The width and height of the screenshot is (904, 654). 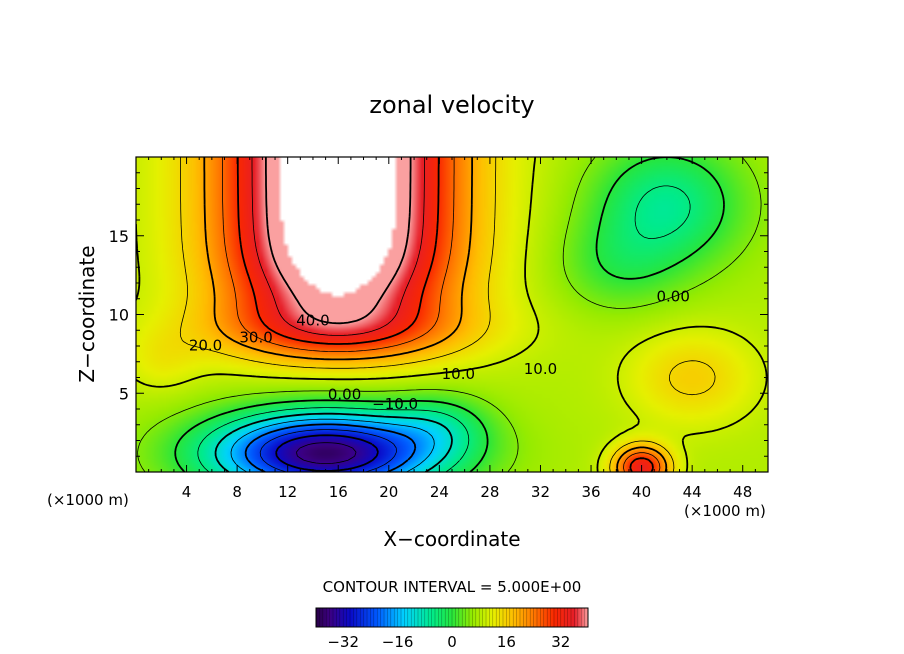 I want to click on contour-line--25, so click(x=328, y=450).